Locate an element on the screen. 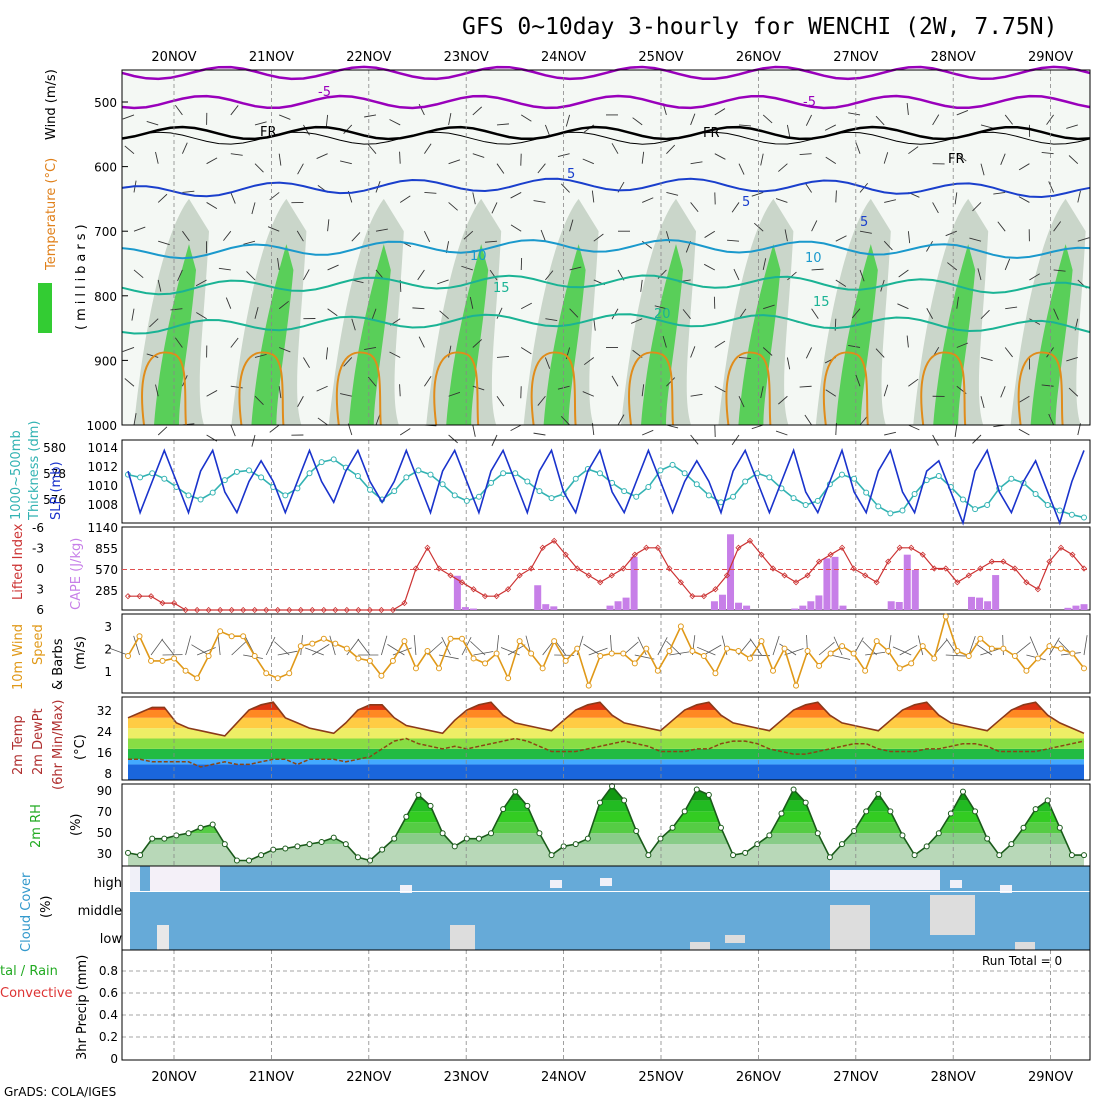 The width and height of the screenshot is (1100, 1100). wind-axis-label: Wind (m/s) is located at coordinates (51, 104).